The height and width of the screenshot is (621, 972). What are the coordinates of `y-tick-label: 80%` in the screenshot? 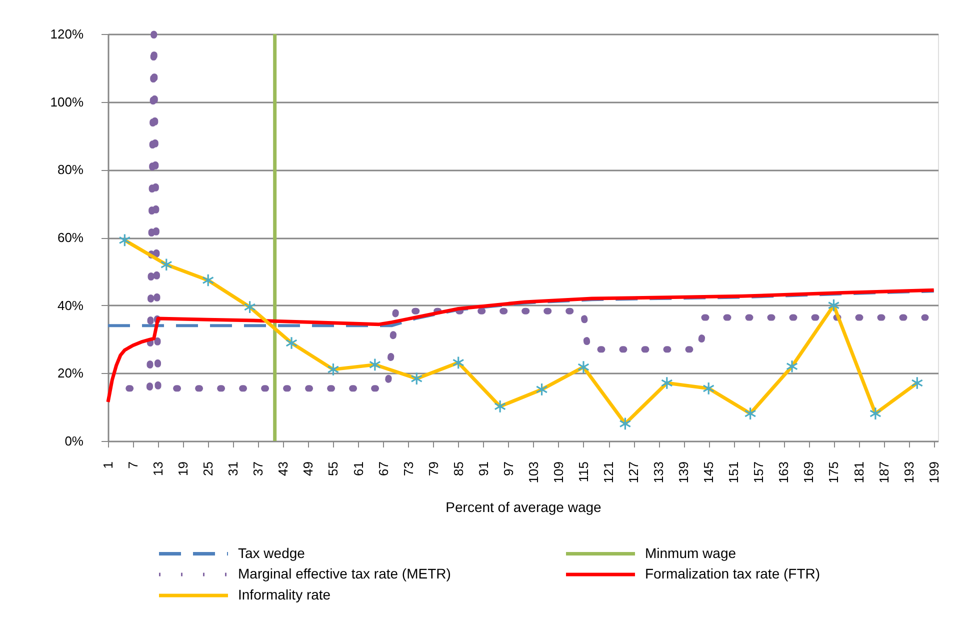 It's located at (70, 170).